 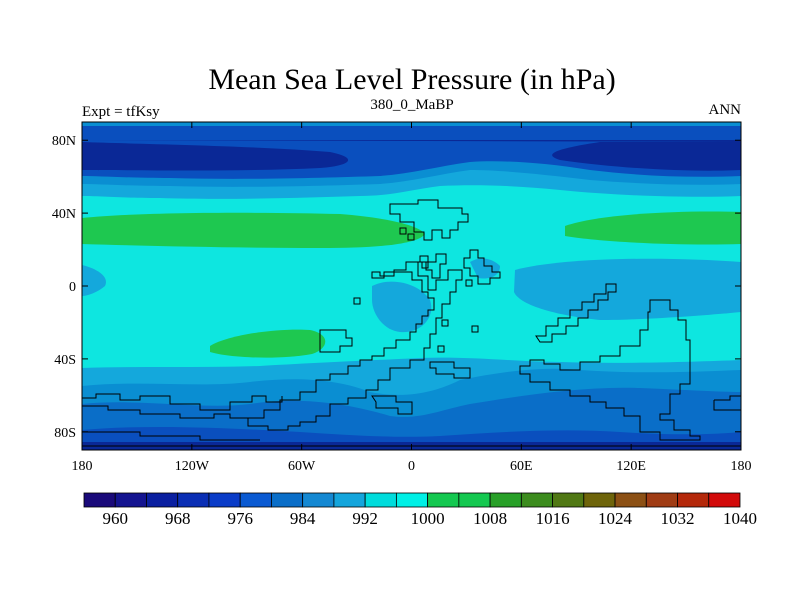 I want to click on coast-east-continent, so click(x=576, y=313).